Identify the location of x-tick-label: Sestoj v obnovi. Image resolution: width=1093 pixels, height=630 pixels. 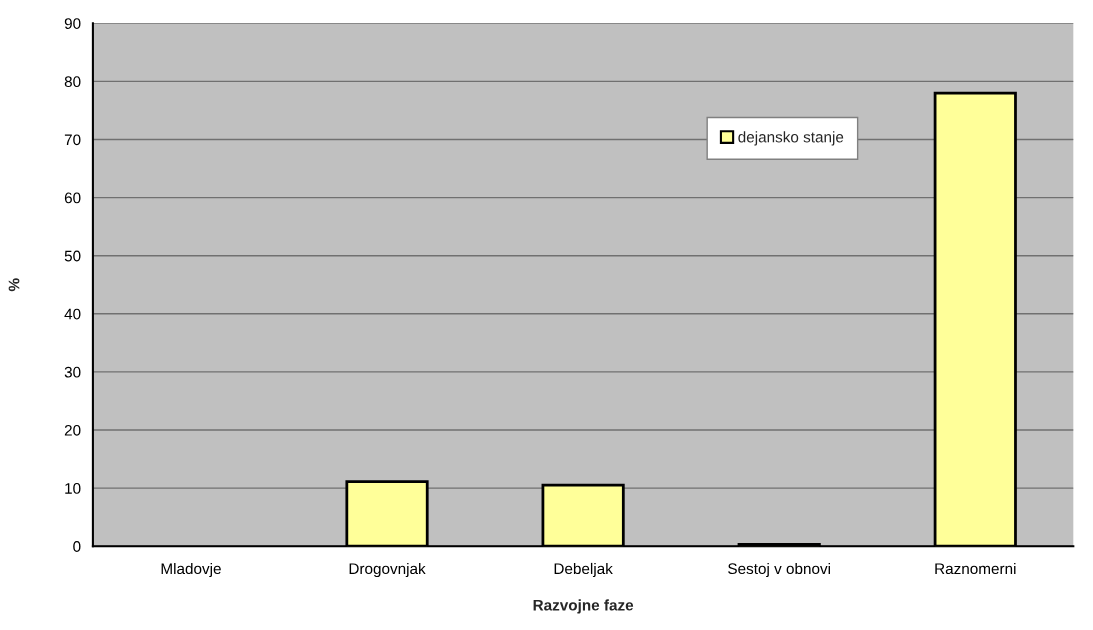
(779, 570).